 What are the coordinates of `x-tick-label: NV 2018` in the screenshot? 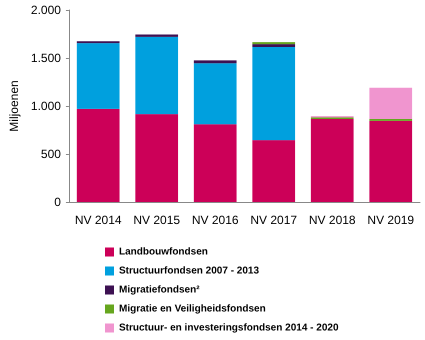 It's located at (332, 220).